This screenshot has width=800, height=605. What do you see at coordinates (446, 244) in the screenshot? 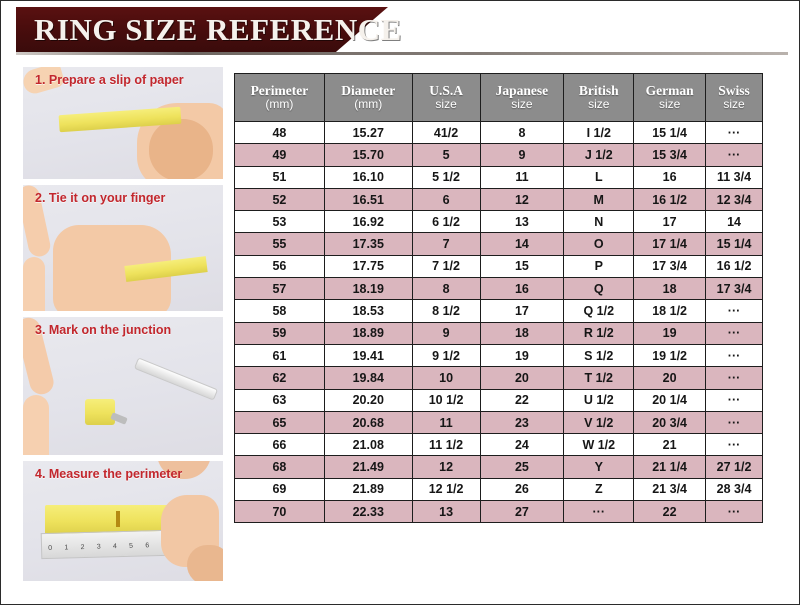
I see `table-cell: 7` at bounding box center [446, 244].